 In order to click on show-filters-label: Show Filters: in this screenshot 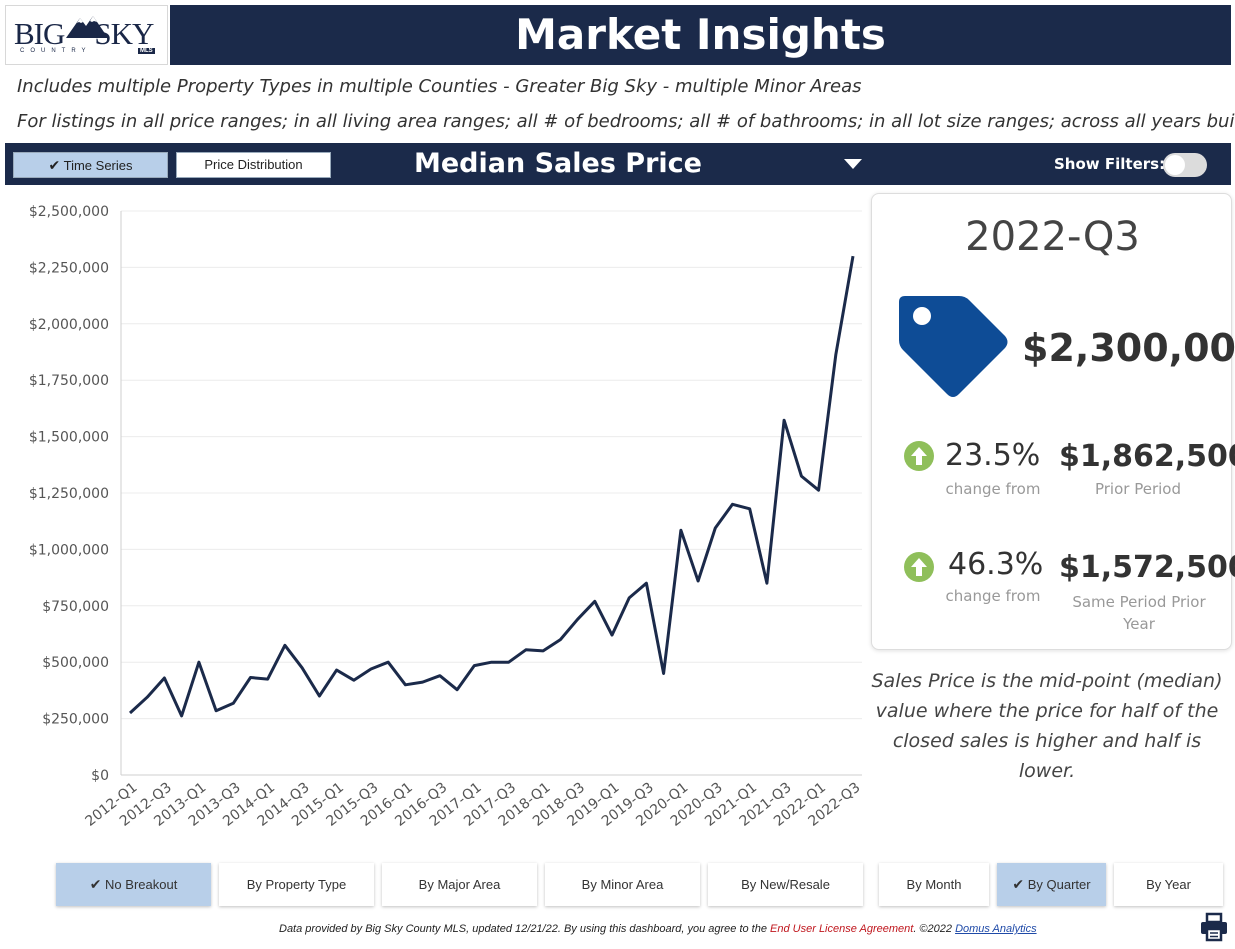, I will do `click(1110, 164)`.